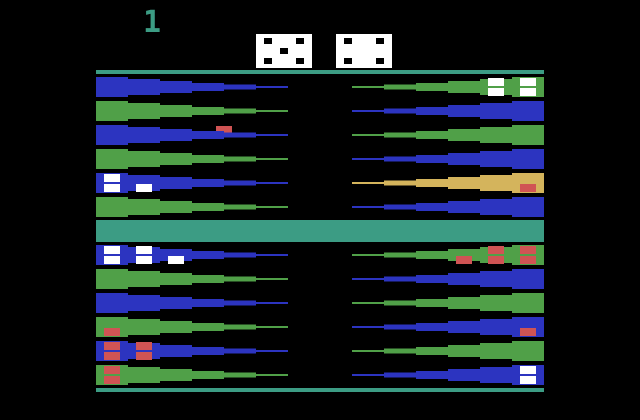  I want to click on board-bar, so click(320, 231).